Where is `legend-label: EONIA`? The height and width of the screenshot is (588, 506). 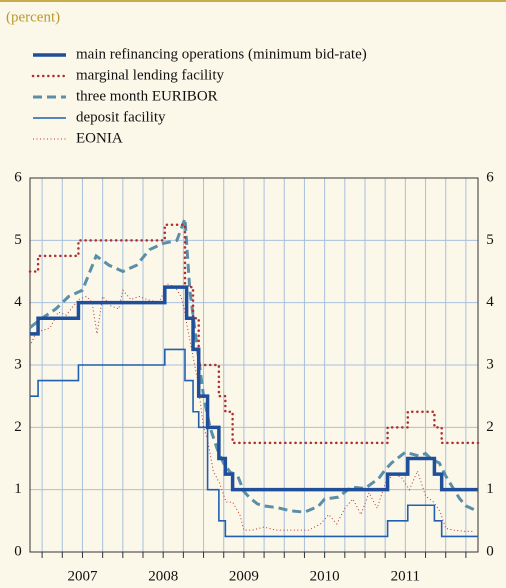
legend-label: EONIA is located at coordinates (99, 138).